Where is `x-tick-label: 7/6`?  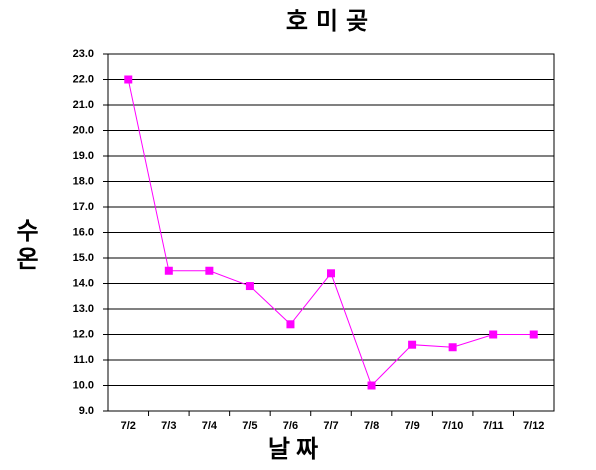 x-tick-label: 7/6 is located at coordinates (290, 426).